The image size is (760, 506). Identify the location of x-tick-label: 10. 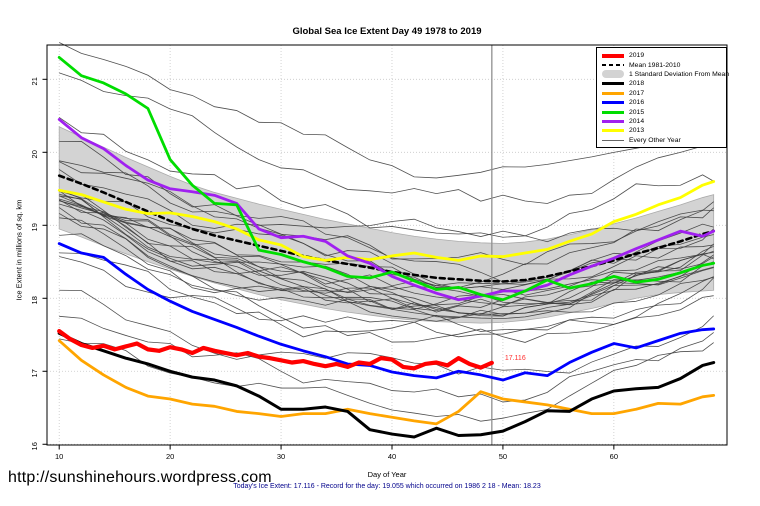
(59, 456).